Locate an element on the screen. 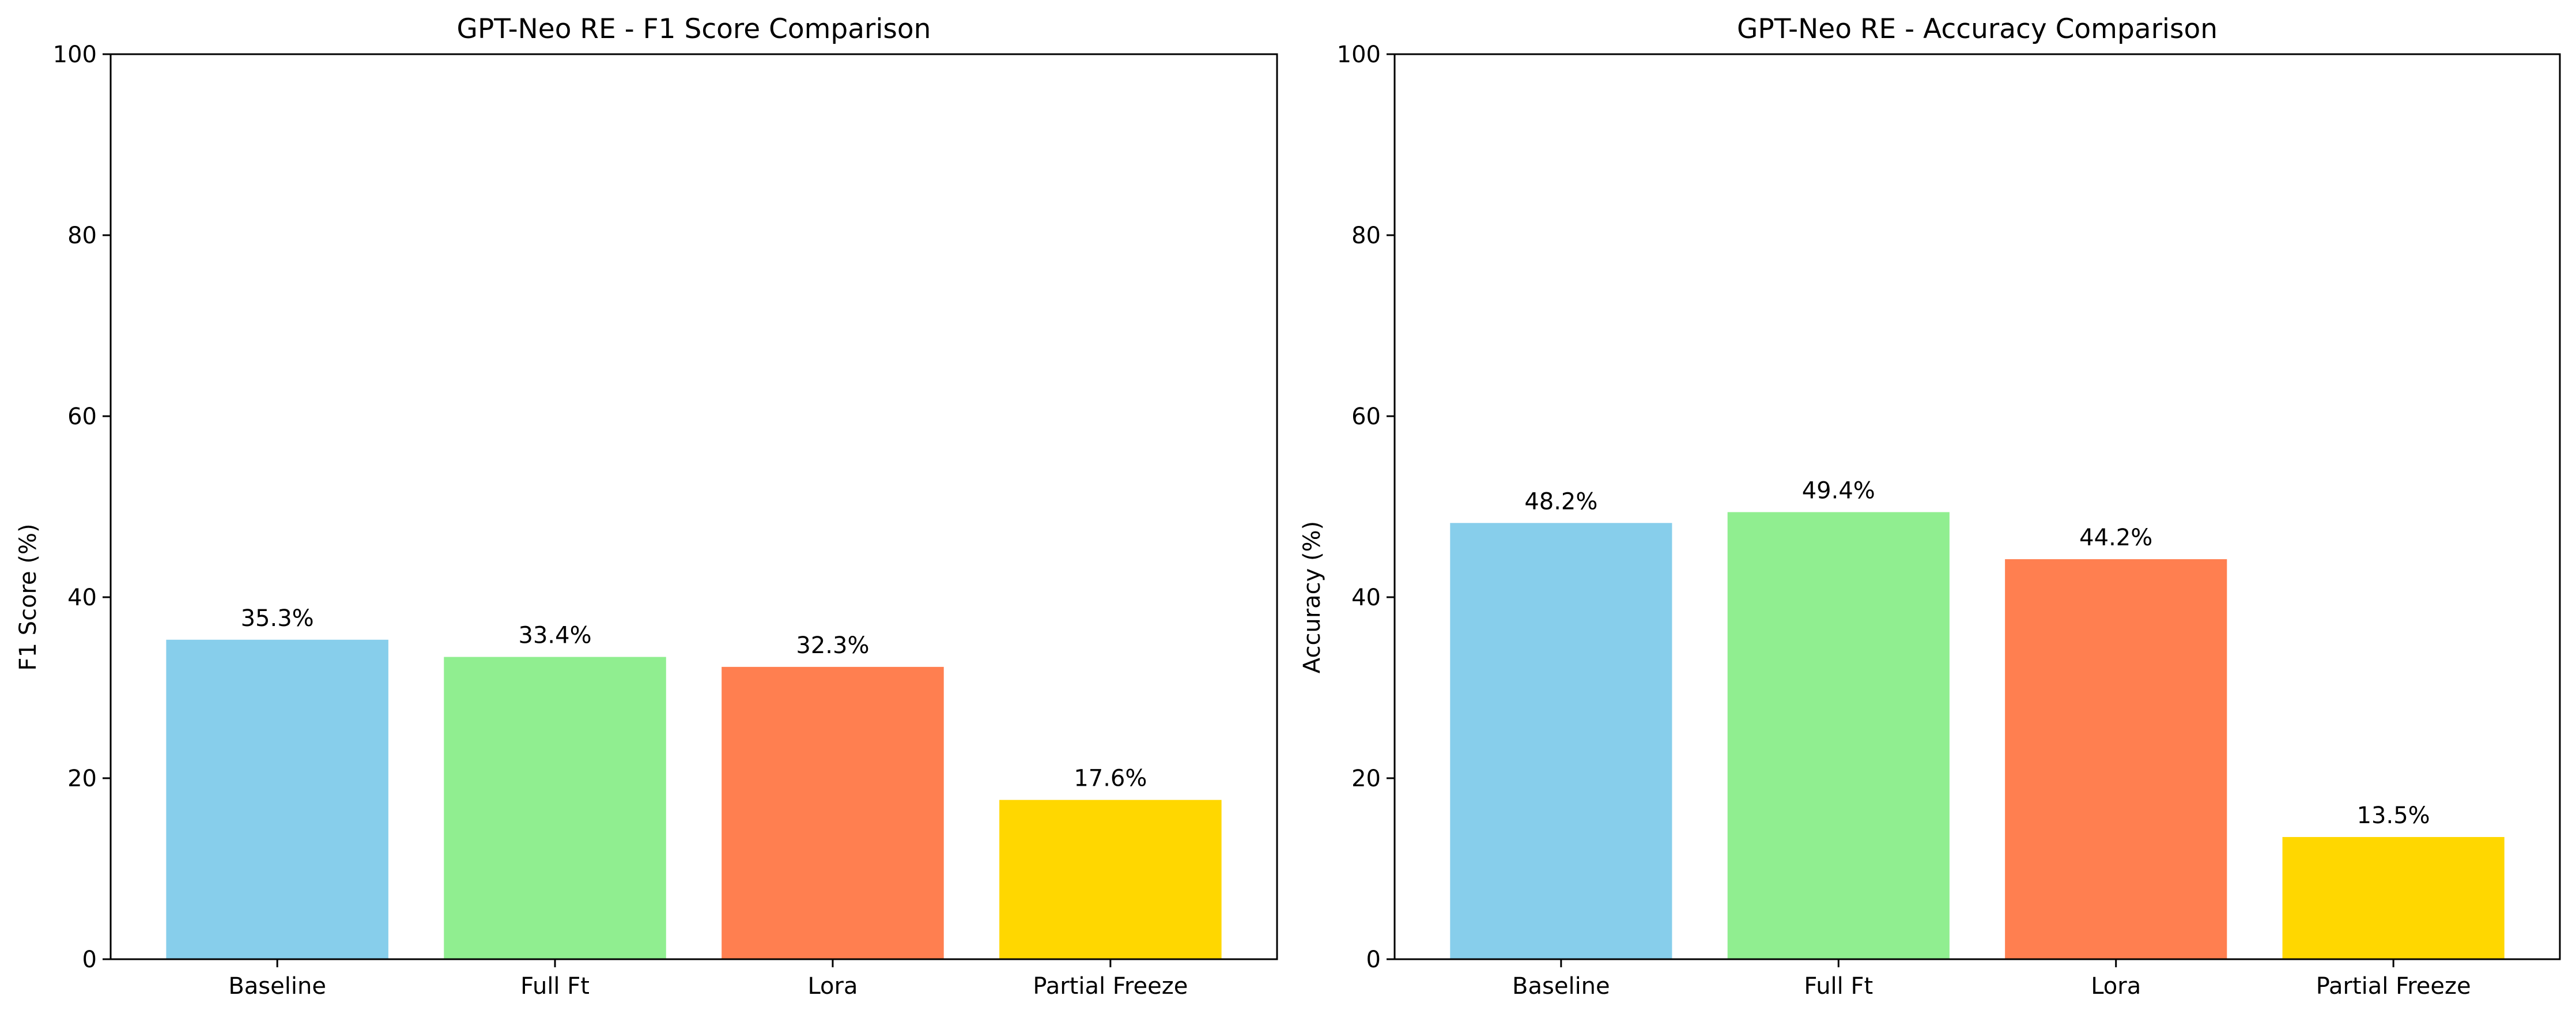  data-label: 17.6% is located at coordinates (1110, 779).